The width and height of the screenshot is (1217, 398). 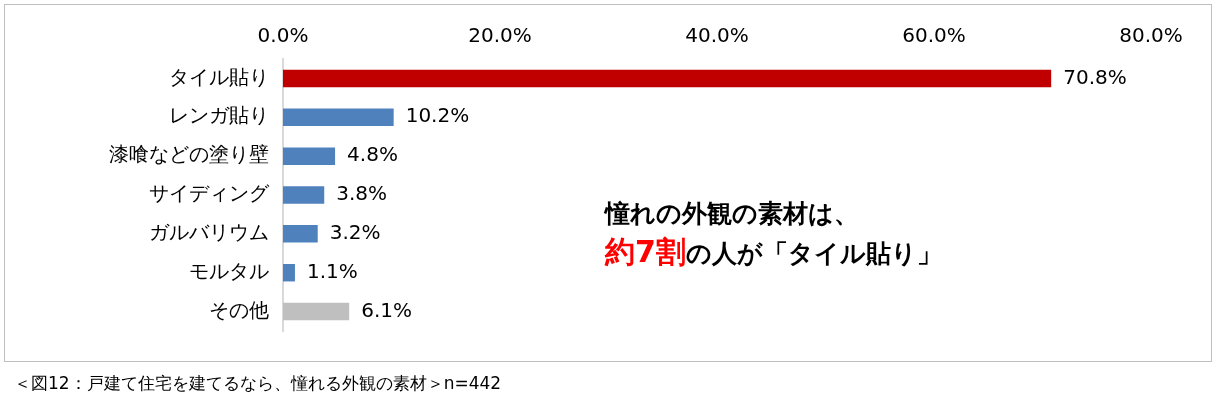 I want to click on x-tick-label: 20.0%, so click(x=500, y=35).